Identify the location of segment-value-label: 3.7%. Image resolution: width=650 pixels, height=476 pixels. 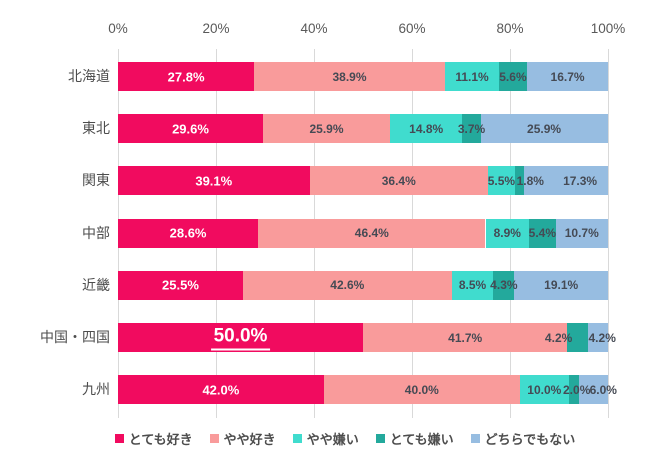
(471, 128).